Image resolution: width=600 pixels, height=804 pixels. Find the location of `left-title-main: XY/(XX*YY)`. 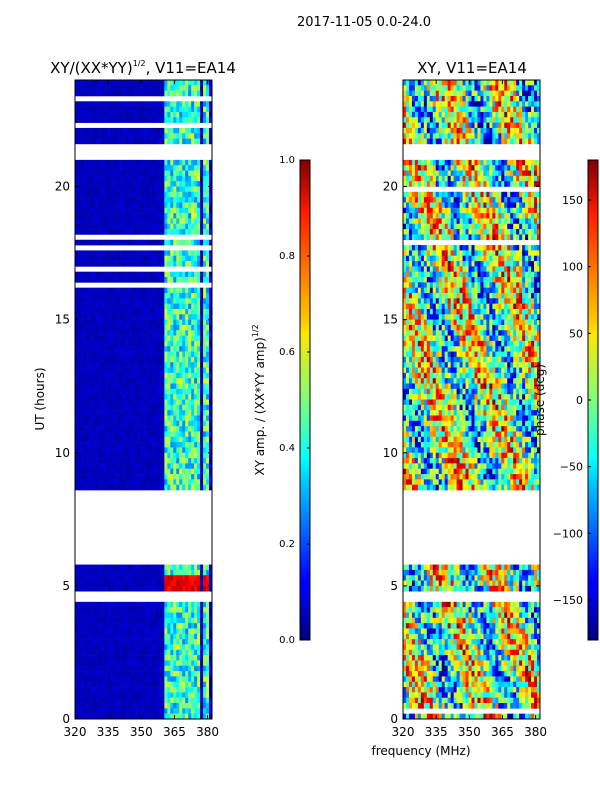

left-title-main: XY/(XX*YY) is located at coordinates (91, 68).